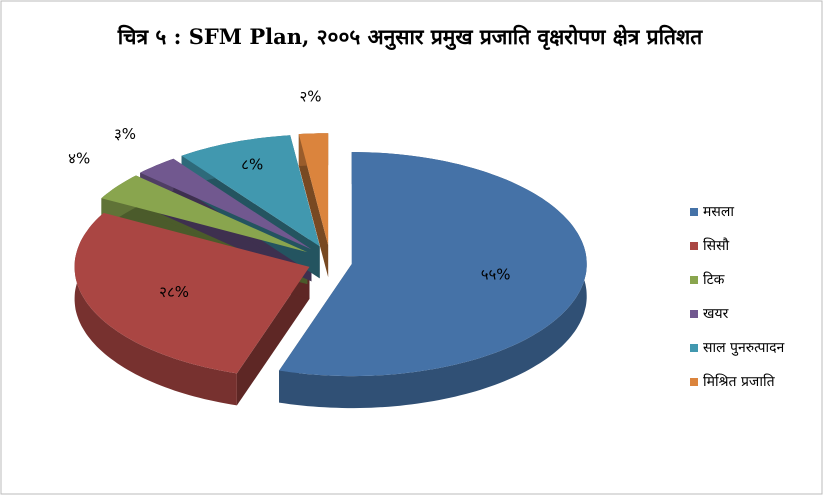 This screenshot has width=823, height=495. I want to click on data-label: ५५%, so click(496, 274).